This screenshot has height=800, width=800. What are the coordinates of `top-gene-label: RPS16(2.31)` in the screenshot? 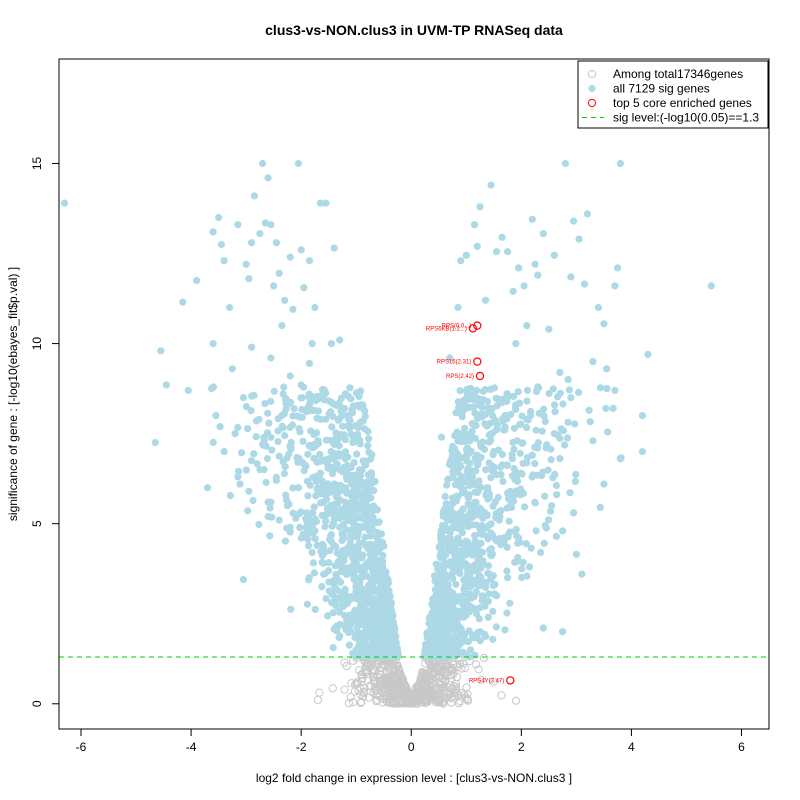 It's located at (454, 363).